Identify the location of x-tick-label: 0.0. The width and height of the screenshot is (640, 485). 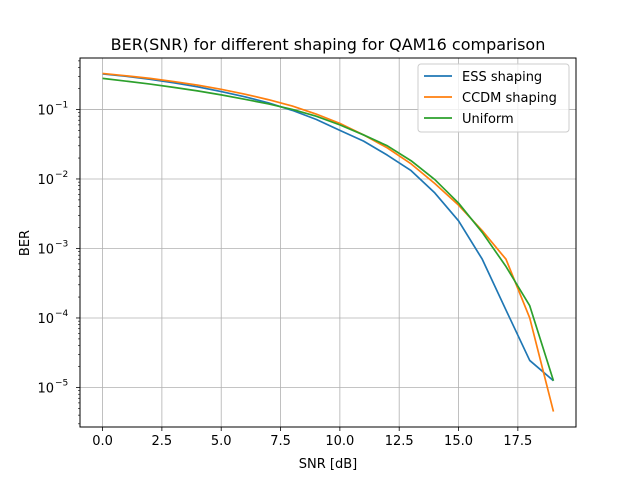
(102, 441).